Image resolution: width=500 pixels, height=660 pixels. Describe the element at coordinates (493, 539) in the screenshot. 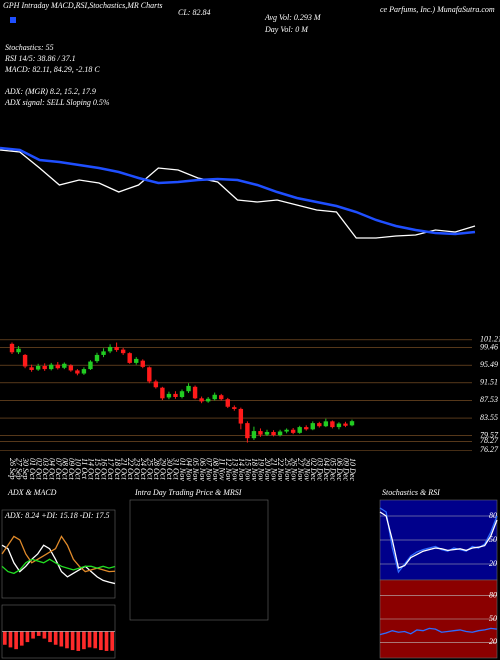

I see `y-tick-label: 50` at that location.